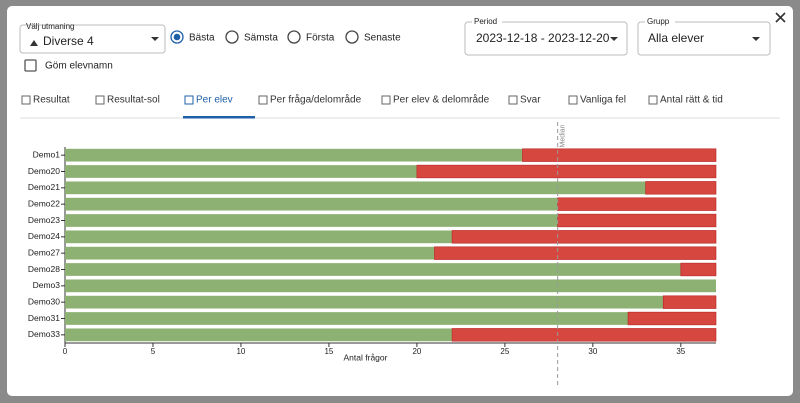 The height and width of the screenshot is (403, 800). Describe the element at coordinates (34, 43) in the screenshot. I see `challenge-icon` at that location.